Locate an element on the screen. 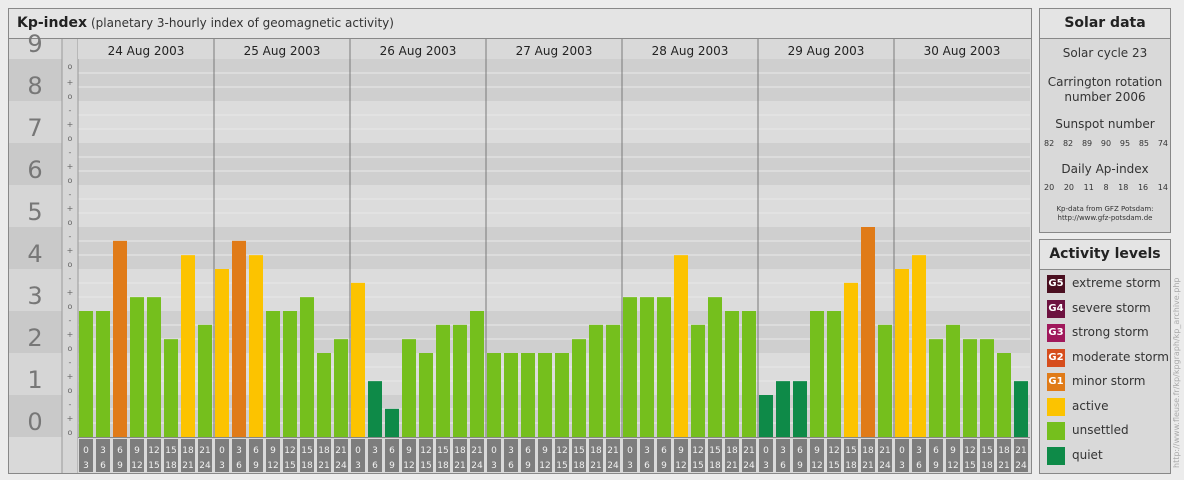  date-label: 26 Aug 2003 is located at coordinates (418, 51).